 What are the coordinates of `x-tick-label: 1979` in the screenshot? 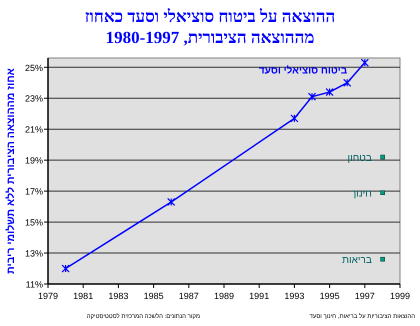 It's located at (48, 296).